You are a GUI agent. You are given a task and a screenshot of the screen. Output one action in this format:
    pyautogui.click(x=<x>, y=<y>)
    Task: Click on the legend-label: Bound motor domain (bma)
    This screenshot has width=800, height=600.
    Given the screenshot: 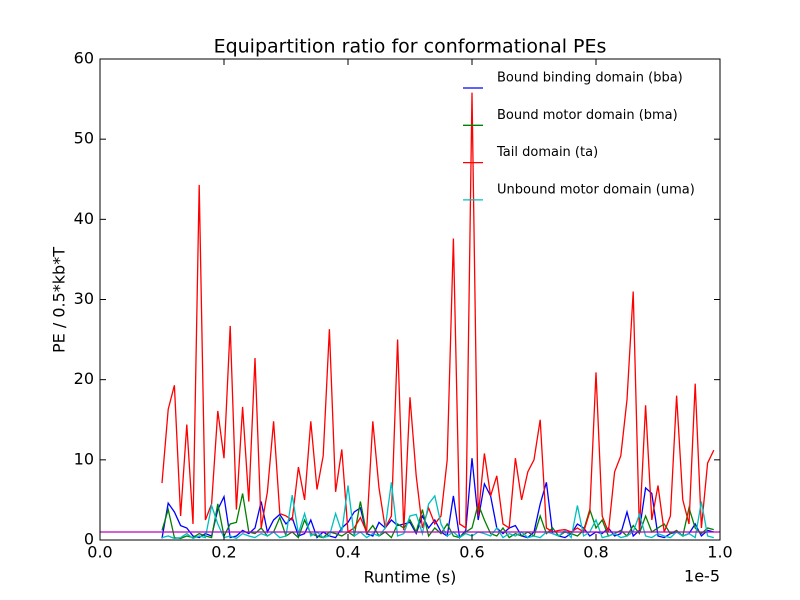 What is the action you would take?
    pyautogui.click(x=587, y=115)
    